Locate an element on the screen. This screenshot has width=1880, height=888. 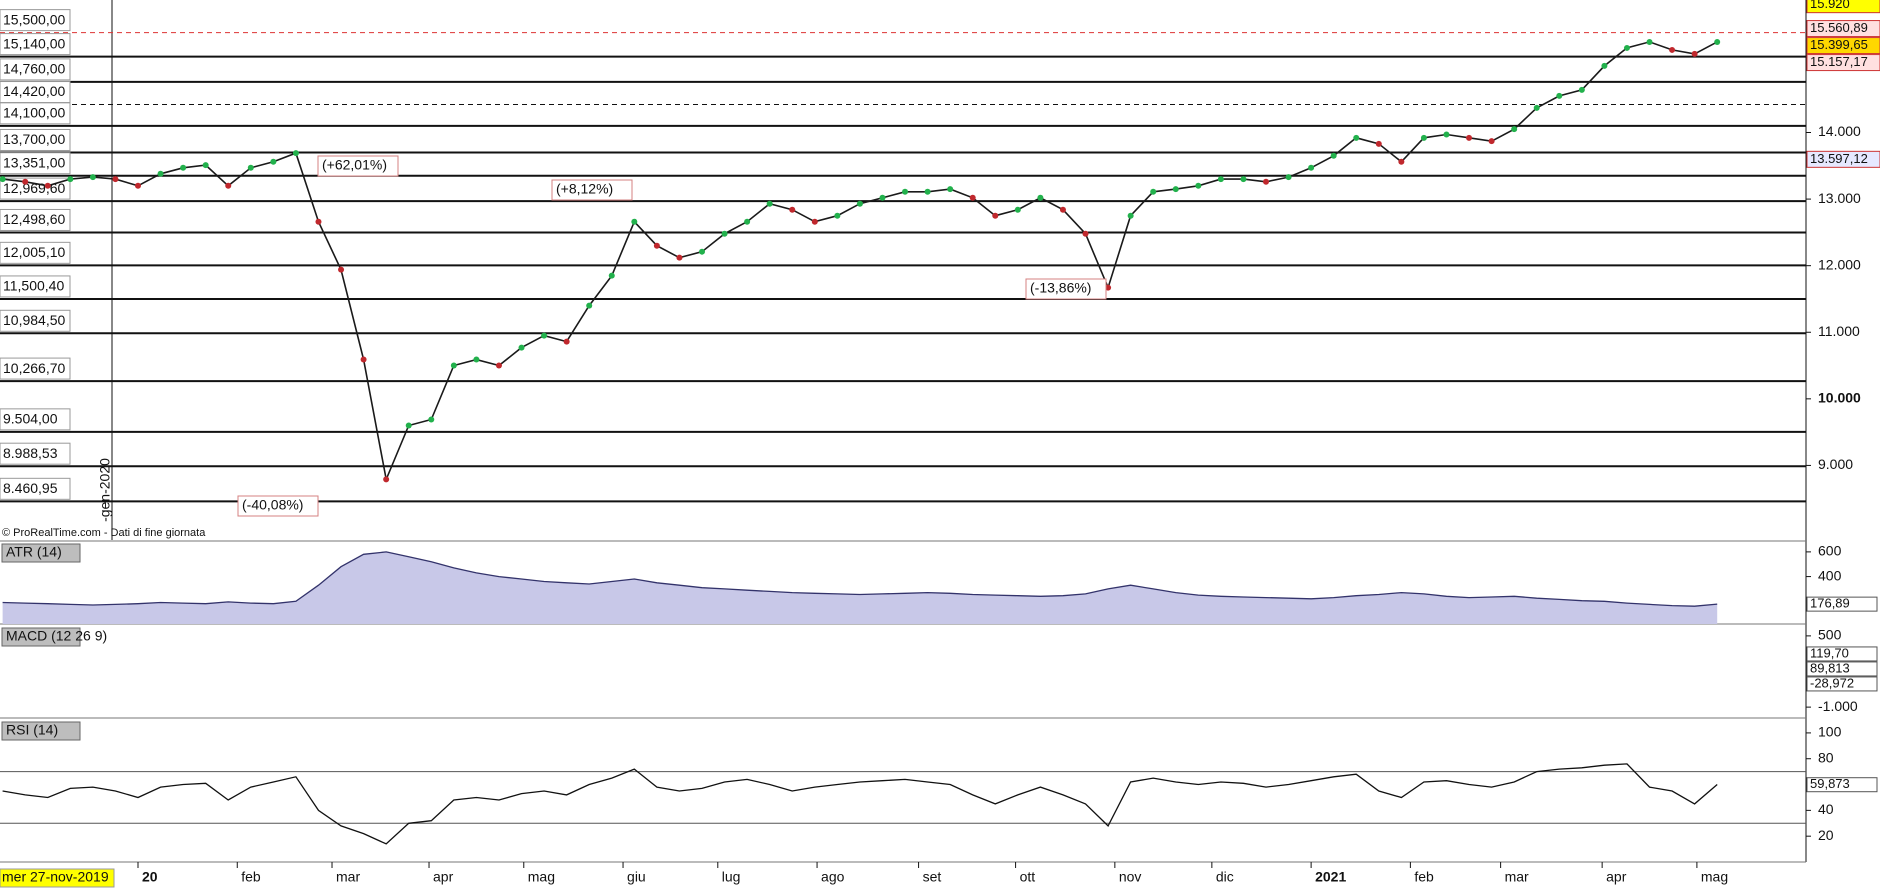
level-label: 8.988,53 is located at coordinates (30, 453).